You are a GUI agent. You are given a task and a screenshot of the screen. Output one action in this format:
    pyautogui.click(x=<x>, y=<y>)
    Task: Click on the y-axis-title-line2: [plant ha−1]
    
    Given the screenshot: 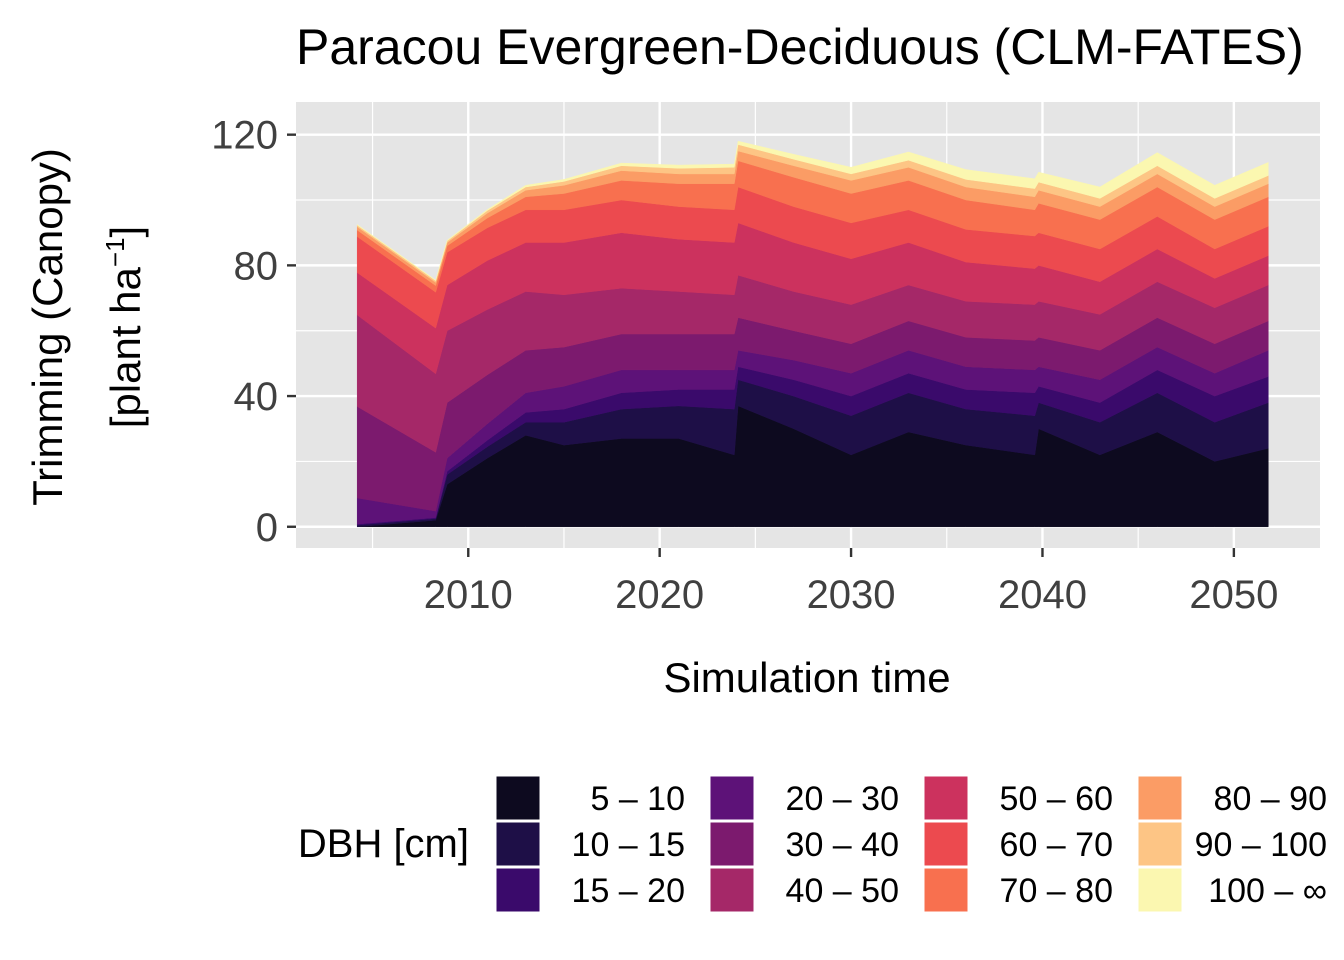 What is the action you would take?
    pyautogui.click(x=124, y=327)
    